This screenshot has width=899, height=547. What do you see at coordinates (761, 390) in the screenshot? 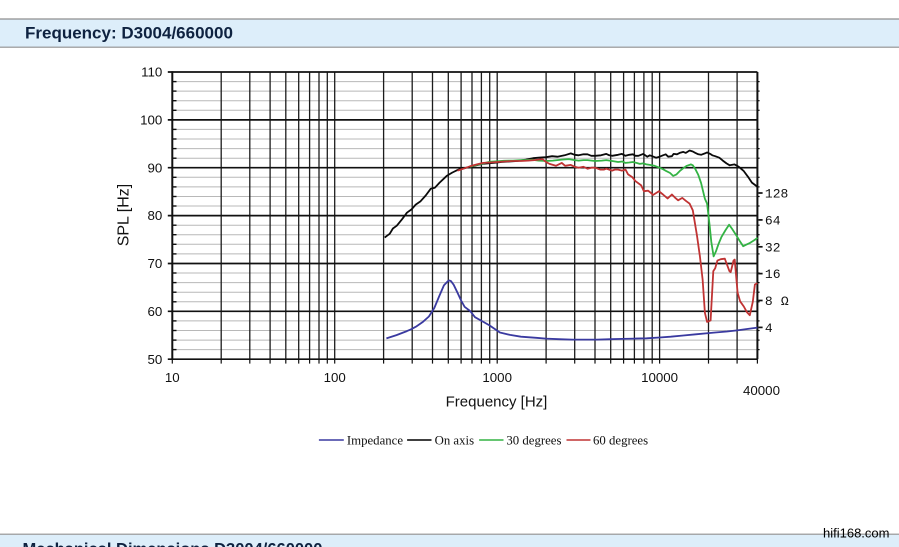
I see `svg-text: 40000` at bounding box center [761, 390].